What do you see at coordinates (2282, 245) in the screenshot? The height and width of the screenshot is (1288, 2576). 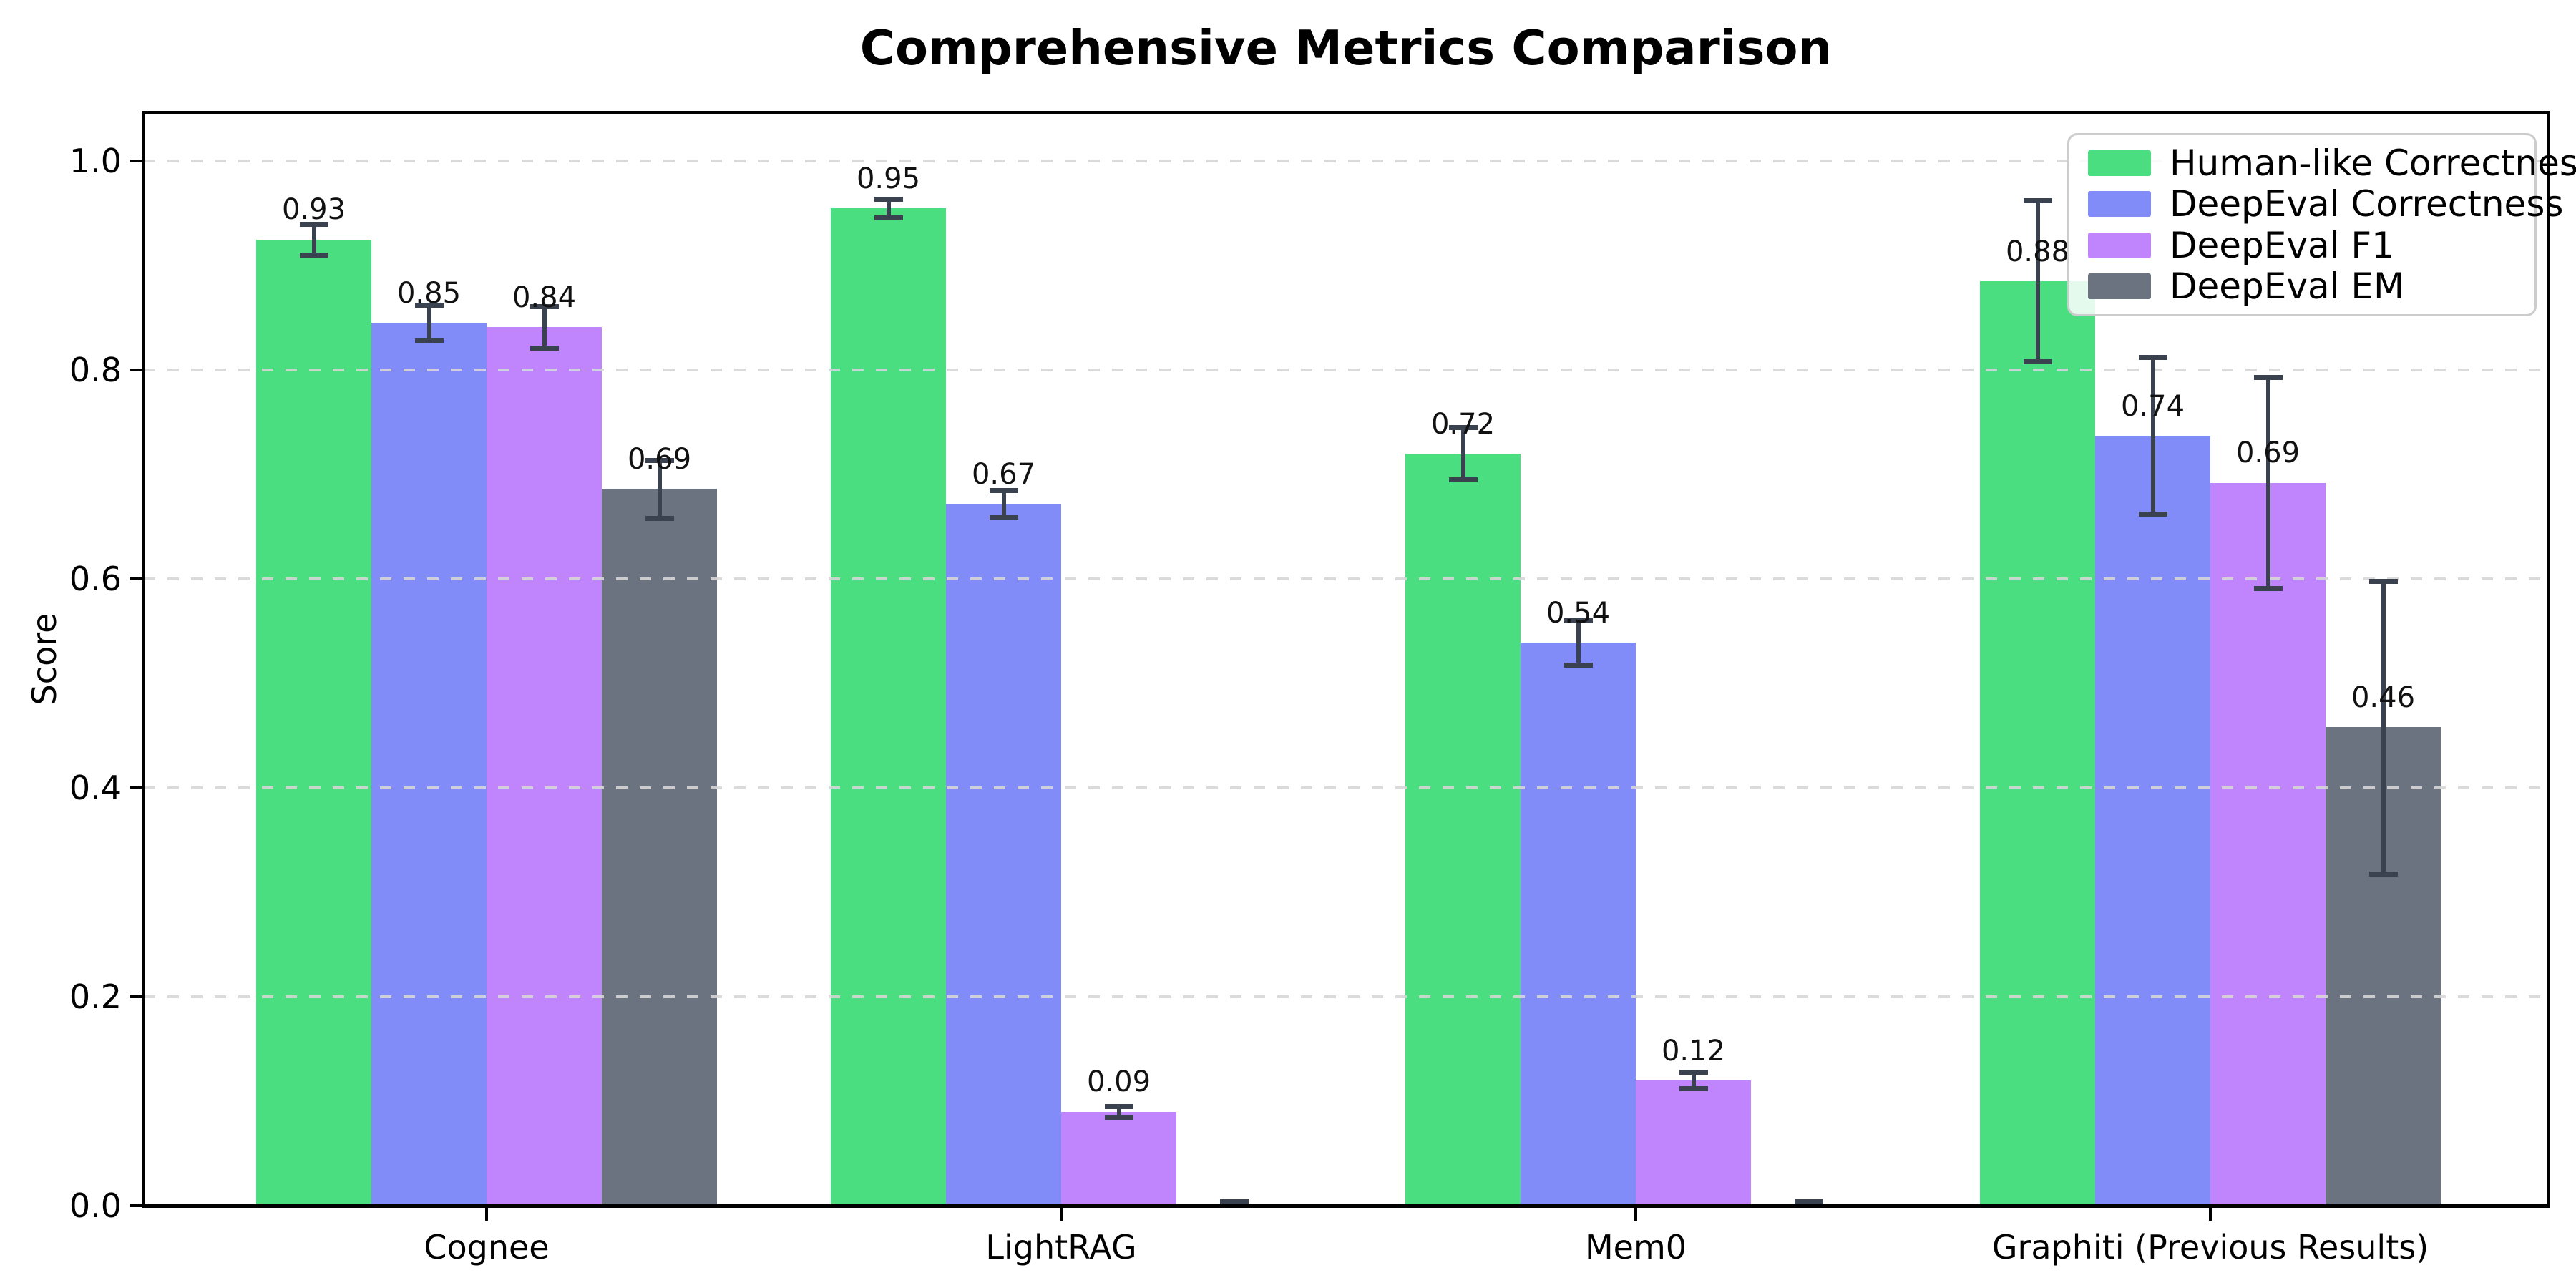 I see `legend-label-deepeval-f1: DeepEval F1` at bounding box center [2282, 245].